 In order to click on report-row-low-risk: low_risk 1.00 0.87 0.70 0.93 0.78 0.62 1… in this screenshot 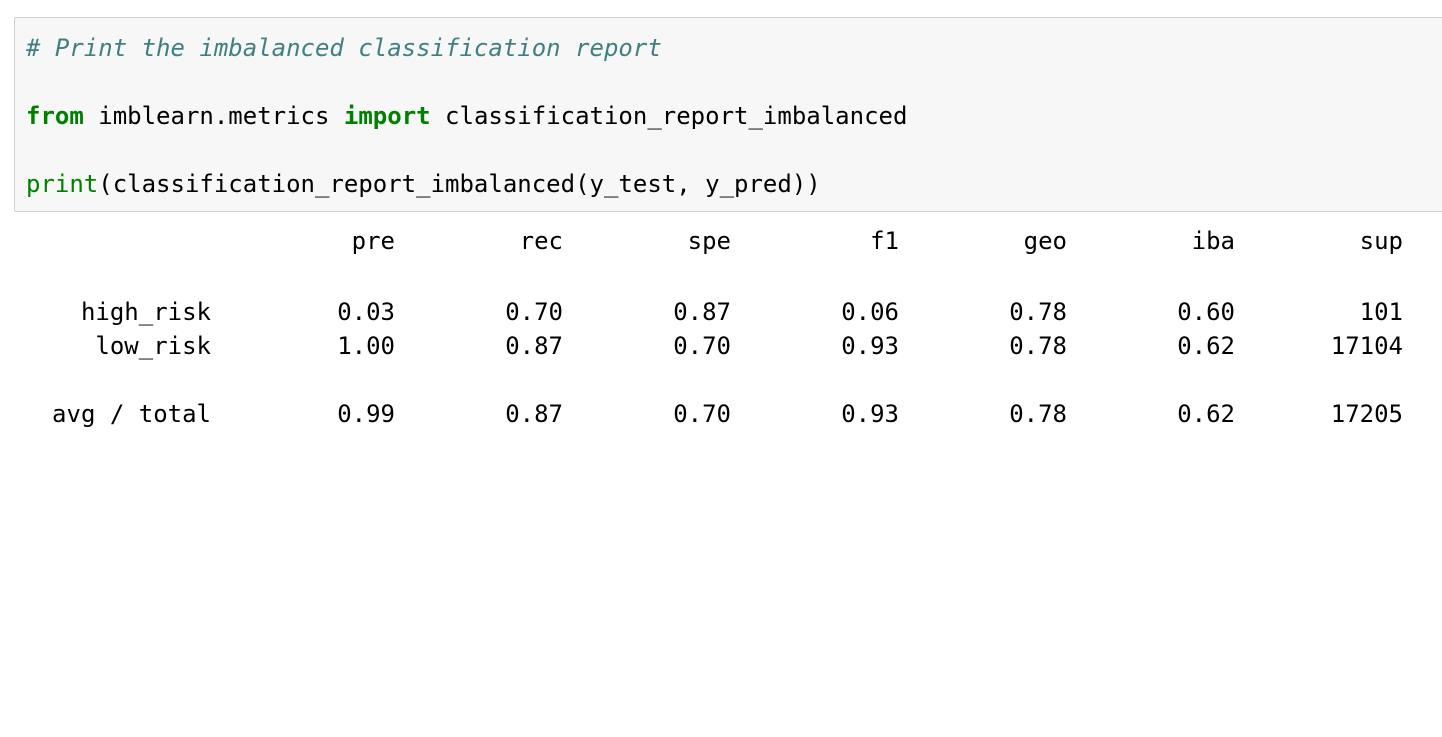, I will do `click(725, 346)`.